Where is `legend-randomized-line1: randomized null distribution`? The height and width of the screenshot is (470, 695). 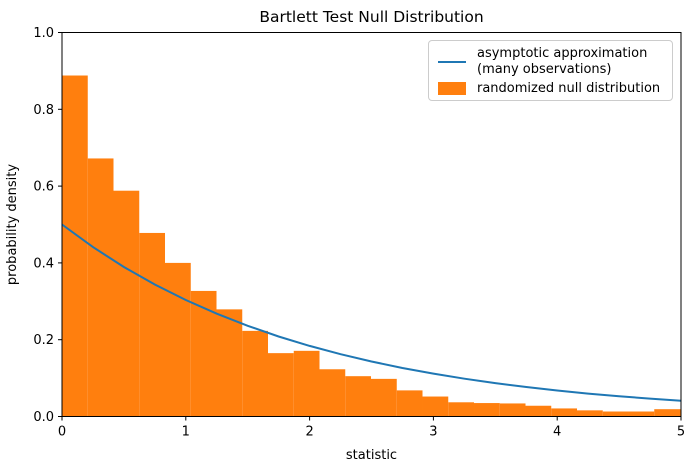
legend-randomized-line1: randomized null distribution is located at coordinates (569, 88).